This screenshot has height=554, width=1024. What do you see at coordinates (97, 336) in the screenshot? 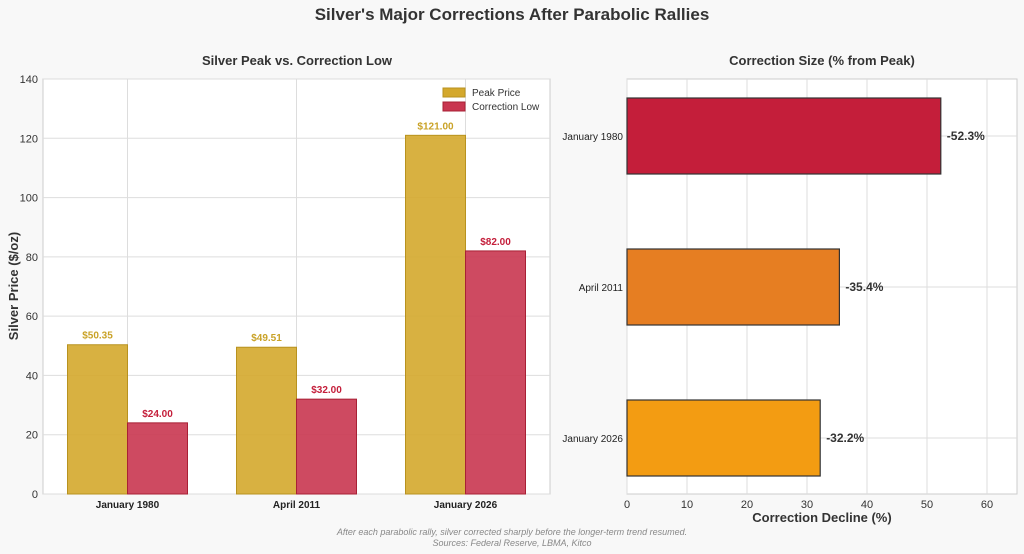
I see `bar-data-label: $50.35` at bounding box center [97, 336].